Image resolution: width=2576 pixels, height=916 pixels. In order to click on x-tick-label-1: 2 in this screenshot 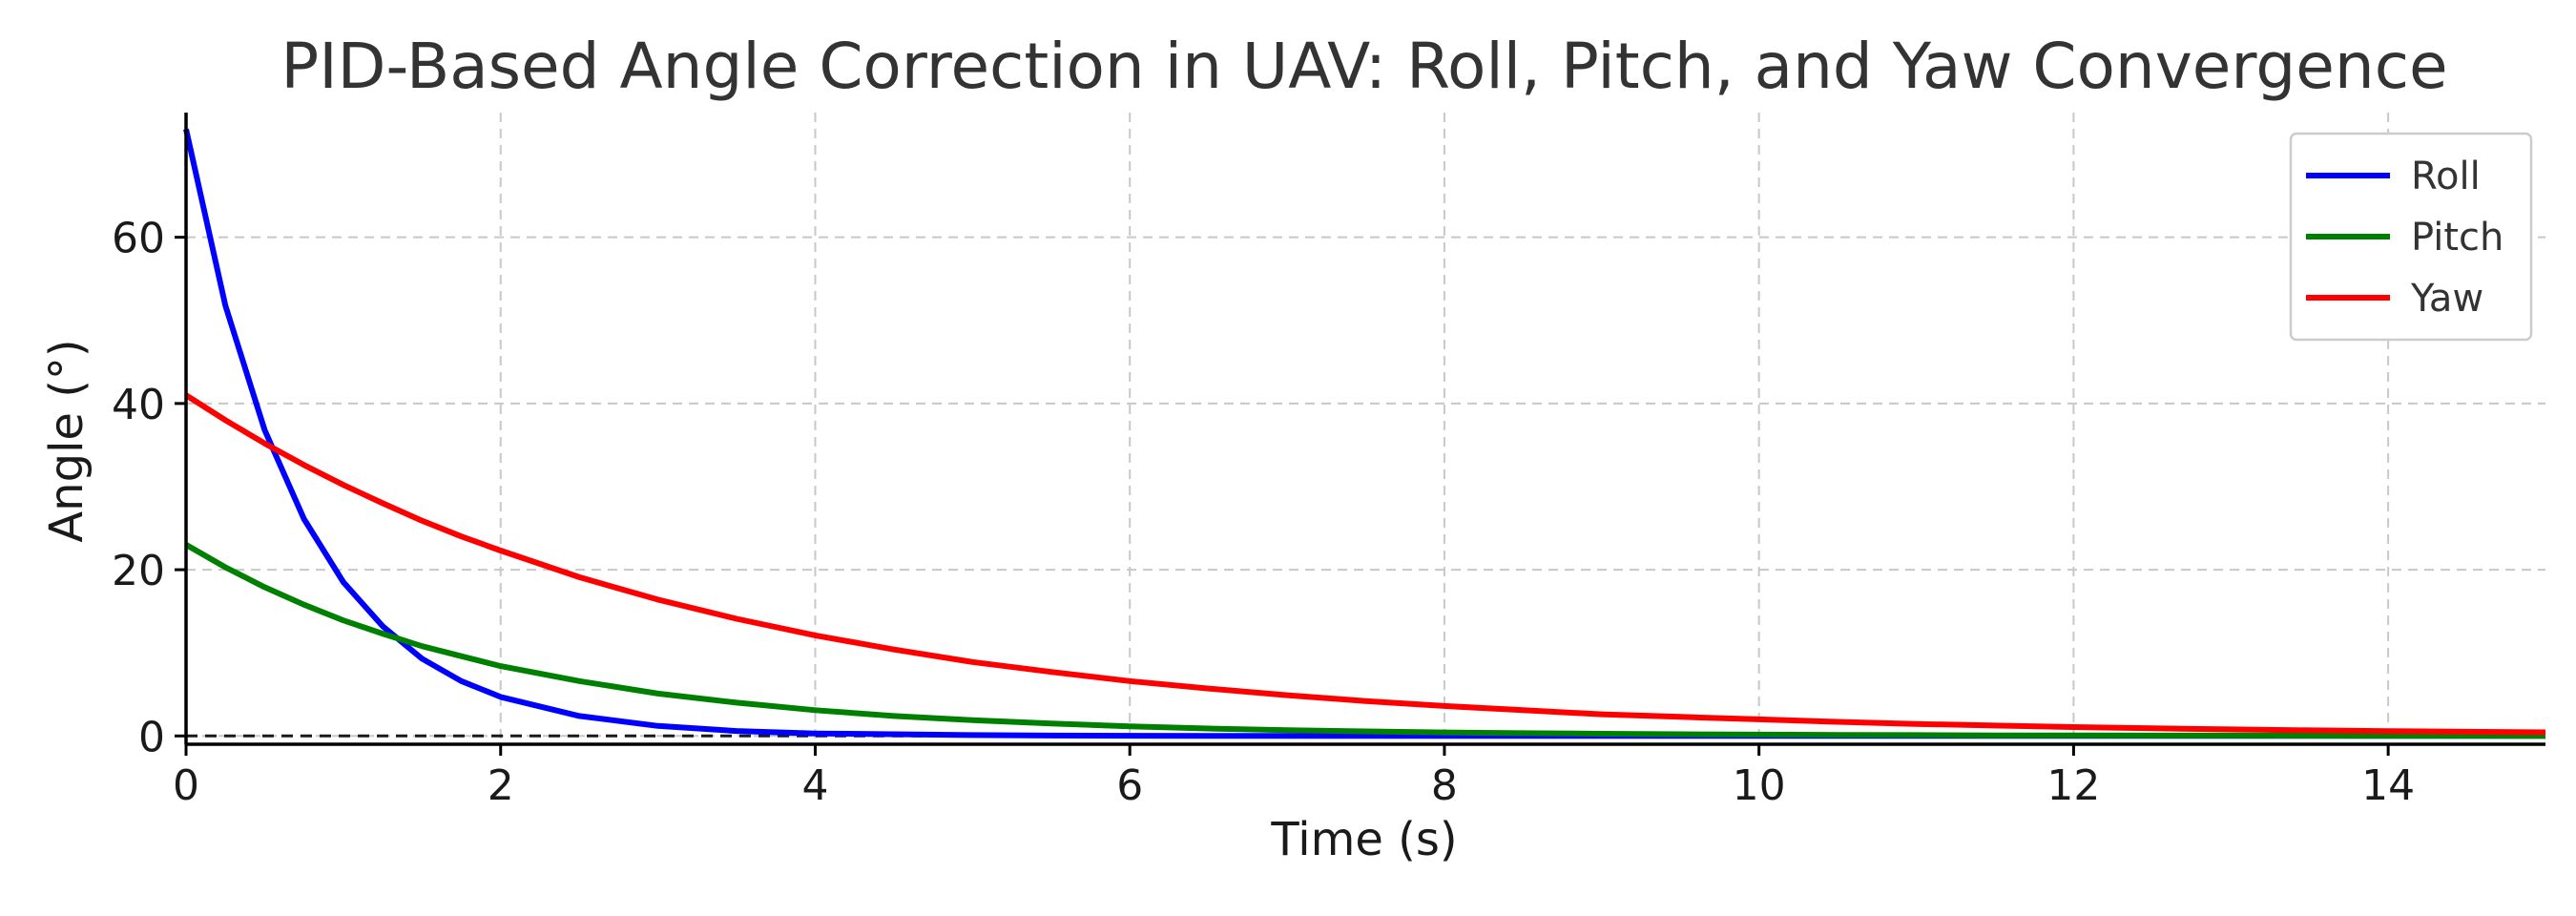, I will do `click(501, 786)`.